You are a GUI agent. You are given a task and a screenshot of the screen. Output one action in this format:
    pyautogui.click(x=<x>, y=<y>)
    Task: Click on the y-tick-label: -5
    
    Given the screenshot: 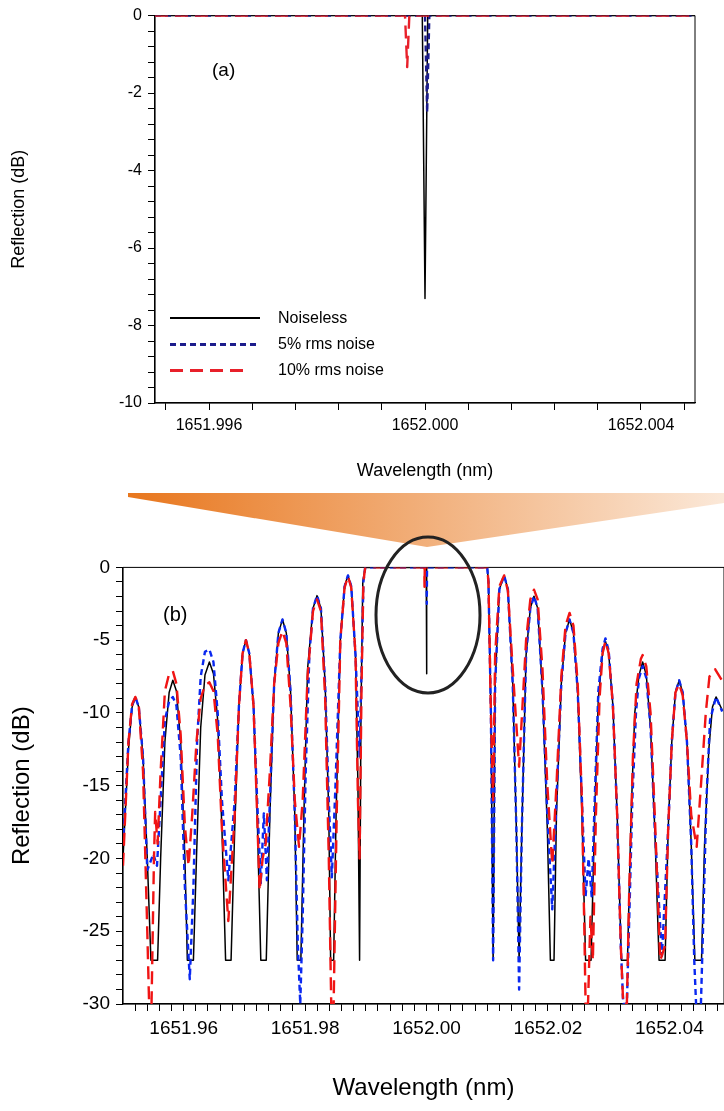 What is the action you would take?
    pyautogui.click(x=101, y=639)
    